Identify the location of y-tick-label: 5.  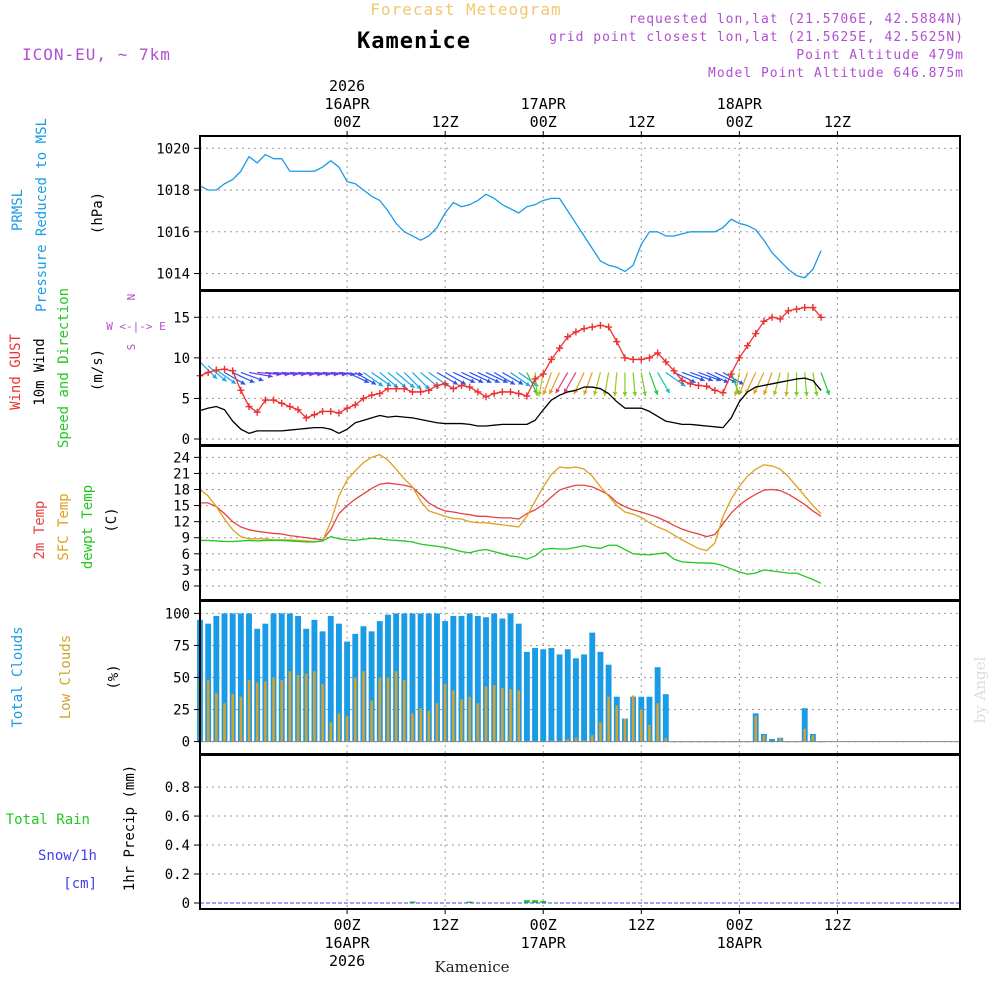
(186, 399).